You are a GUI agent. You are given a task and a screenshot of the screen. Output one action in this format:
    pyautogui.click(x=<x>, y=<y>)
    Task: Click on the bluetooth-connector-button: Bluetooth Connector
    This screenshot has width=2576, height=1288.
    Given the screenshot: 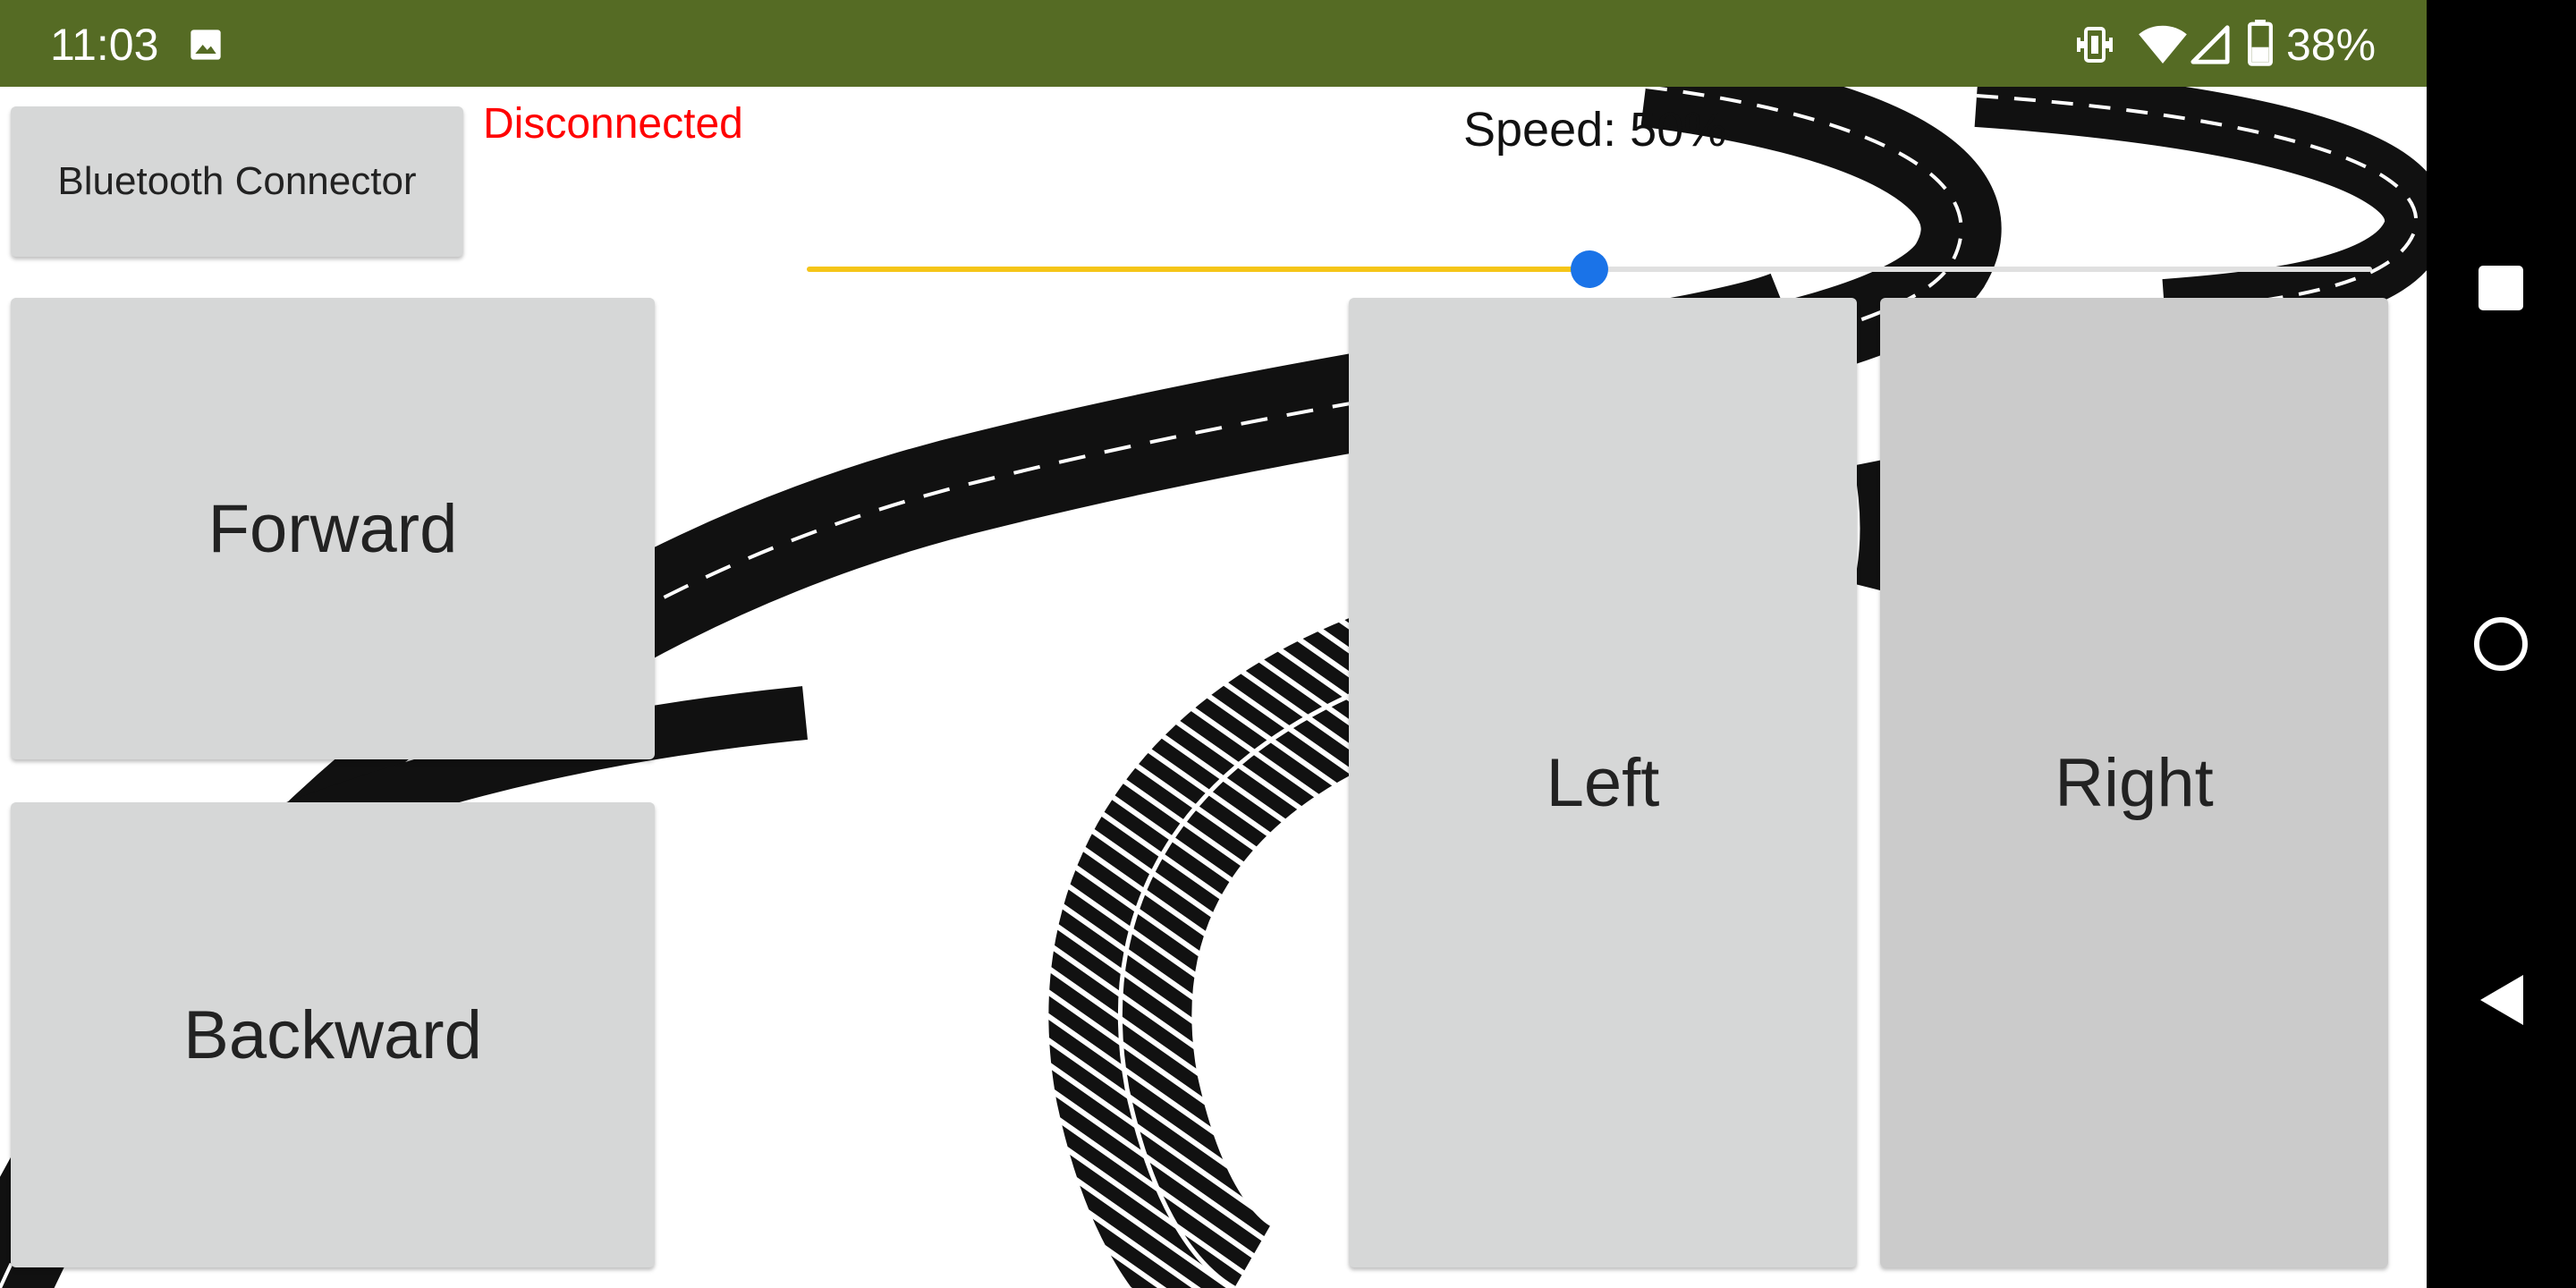 What is the action you would take?
    pyautogui.click(x=237, y=181)
    